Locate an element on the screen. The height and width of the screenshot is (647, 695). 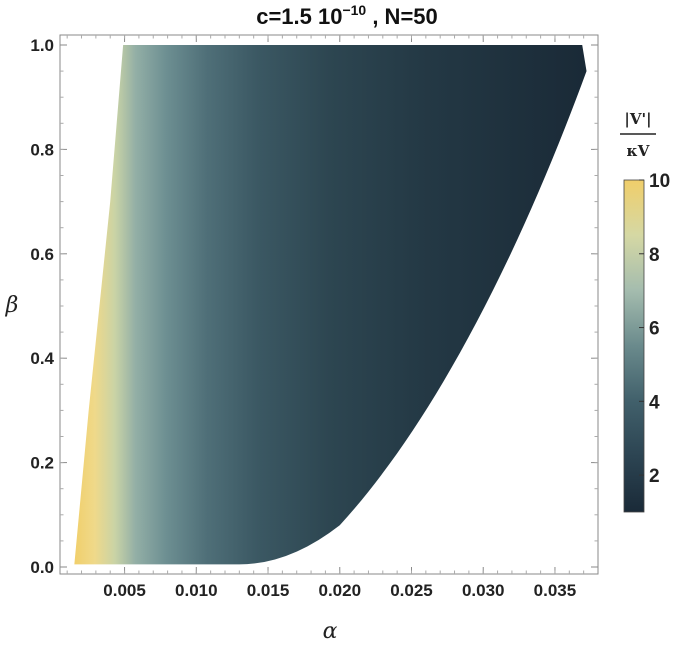
colorbar-tick-label: 8 is located at coordinates (654, 255).